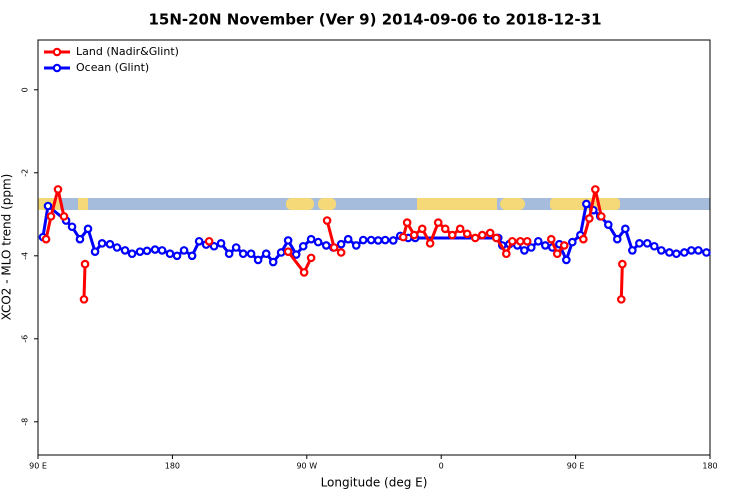 This screenshot has height=500, width=750. What do you see at coordinates (25, 339) in the screenshot?
I see `y-tick-label: -6` at bounding box center [25, 339].